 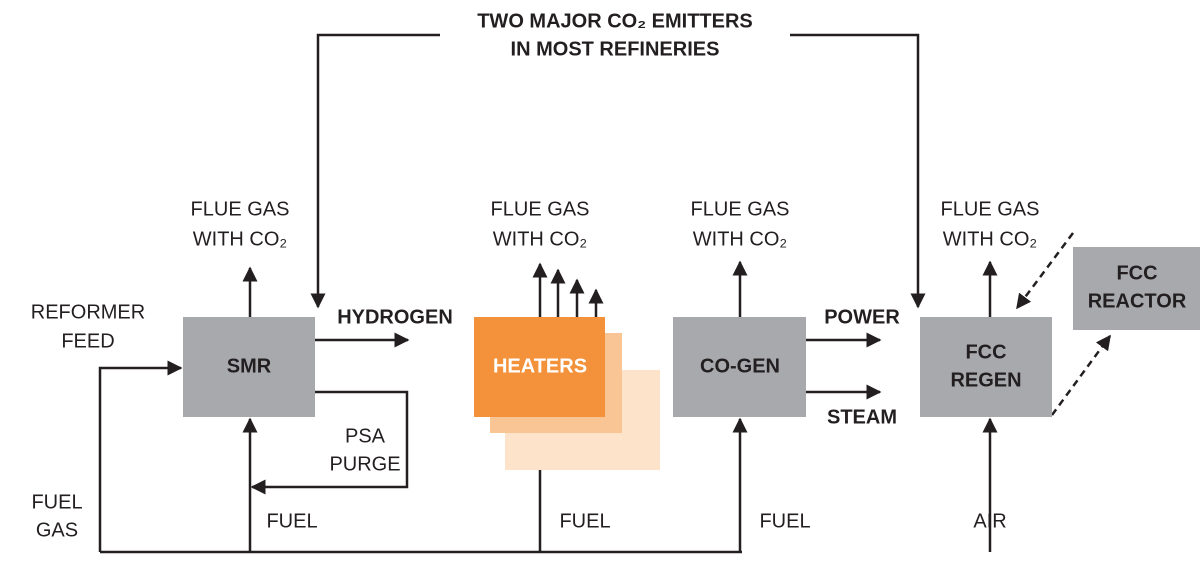 I want to click on stream-label: GAS, so click(x=57, y=530).